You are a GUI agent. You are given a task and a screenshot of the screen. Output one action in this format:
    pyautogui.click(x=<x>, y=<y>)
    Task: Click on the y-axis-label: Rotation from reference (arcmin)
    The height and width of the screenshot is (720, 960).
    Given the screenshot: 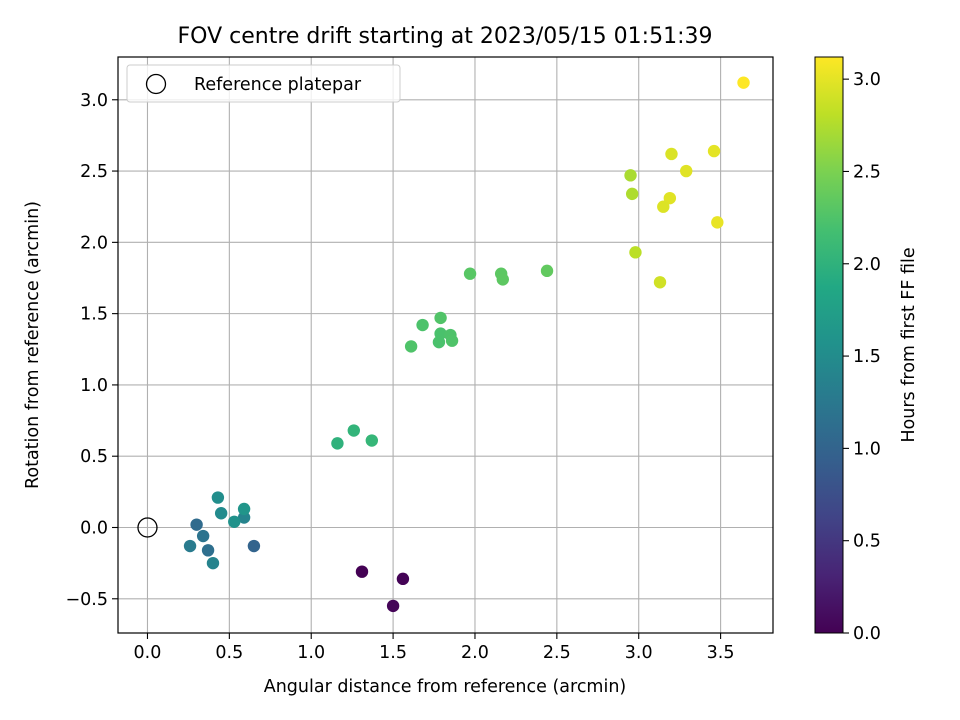 What is the action you would take?
    pyautogui.click(x=33, y=345)
    